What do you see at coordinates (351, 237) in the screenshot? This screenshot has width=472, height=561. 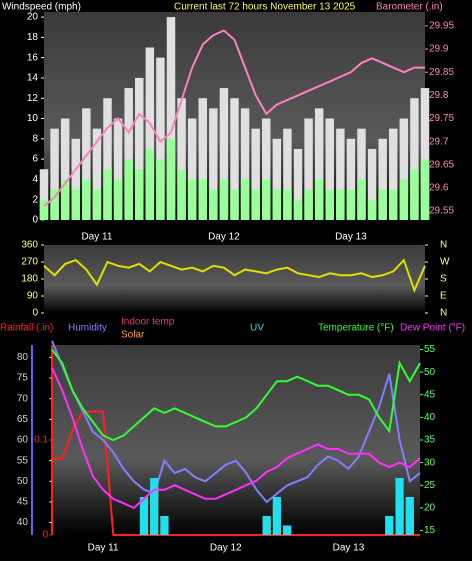 I see `x-tick-label: Day 13` at bounding box center [351, 237].